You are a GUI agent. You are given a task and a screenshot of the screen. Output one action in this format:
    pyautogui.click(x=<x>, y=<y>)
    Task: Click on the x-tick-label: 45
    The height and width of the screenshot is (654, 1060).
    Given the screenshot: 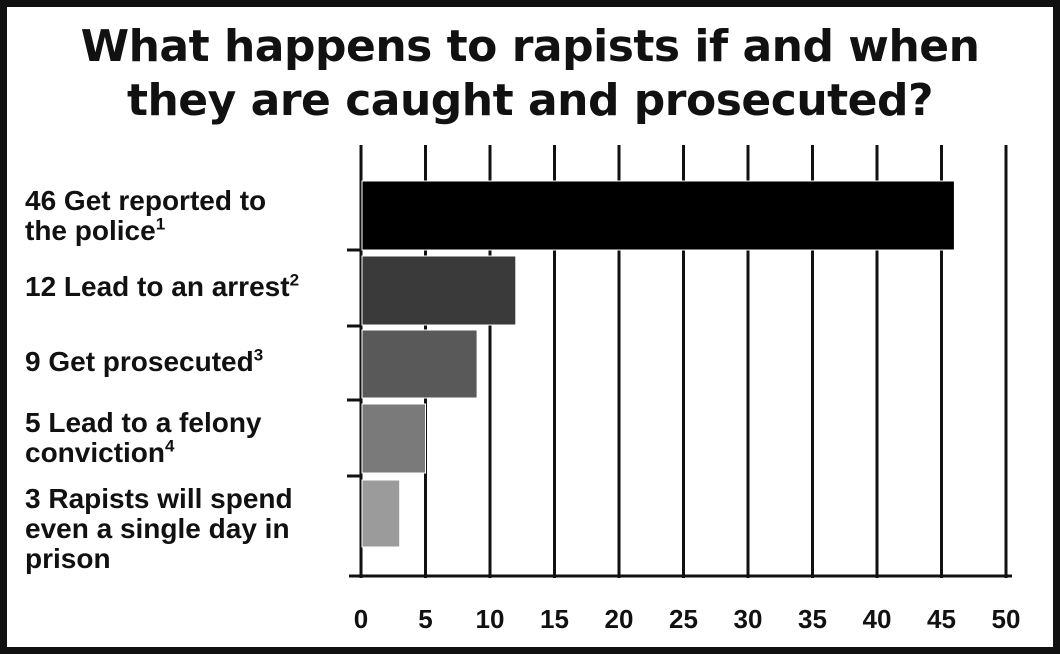 What is the action you would take?
    pyautogui.click(x=941, y=619)
    